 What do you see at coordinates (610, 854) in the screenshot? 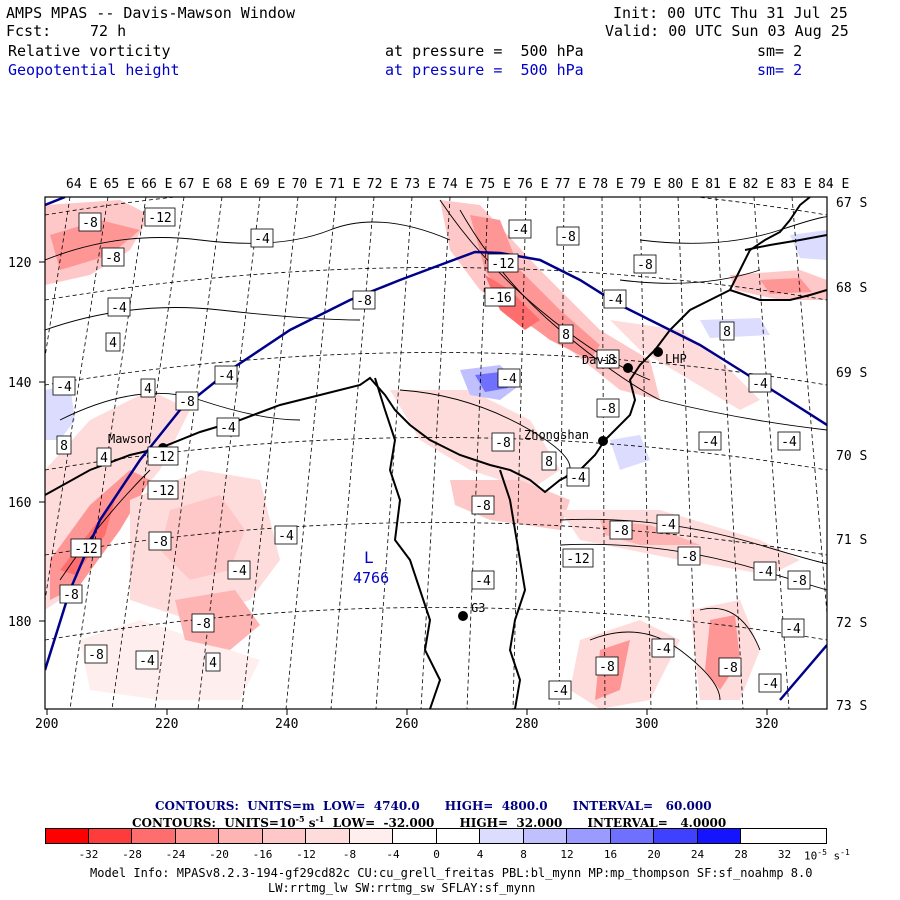
I see `colorbar-tick-label: 16` at bounding box center [610, 854].